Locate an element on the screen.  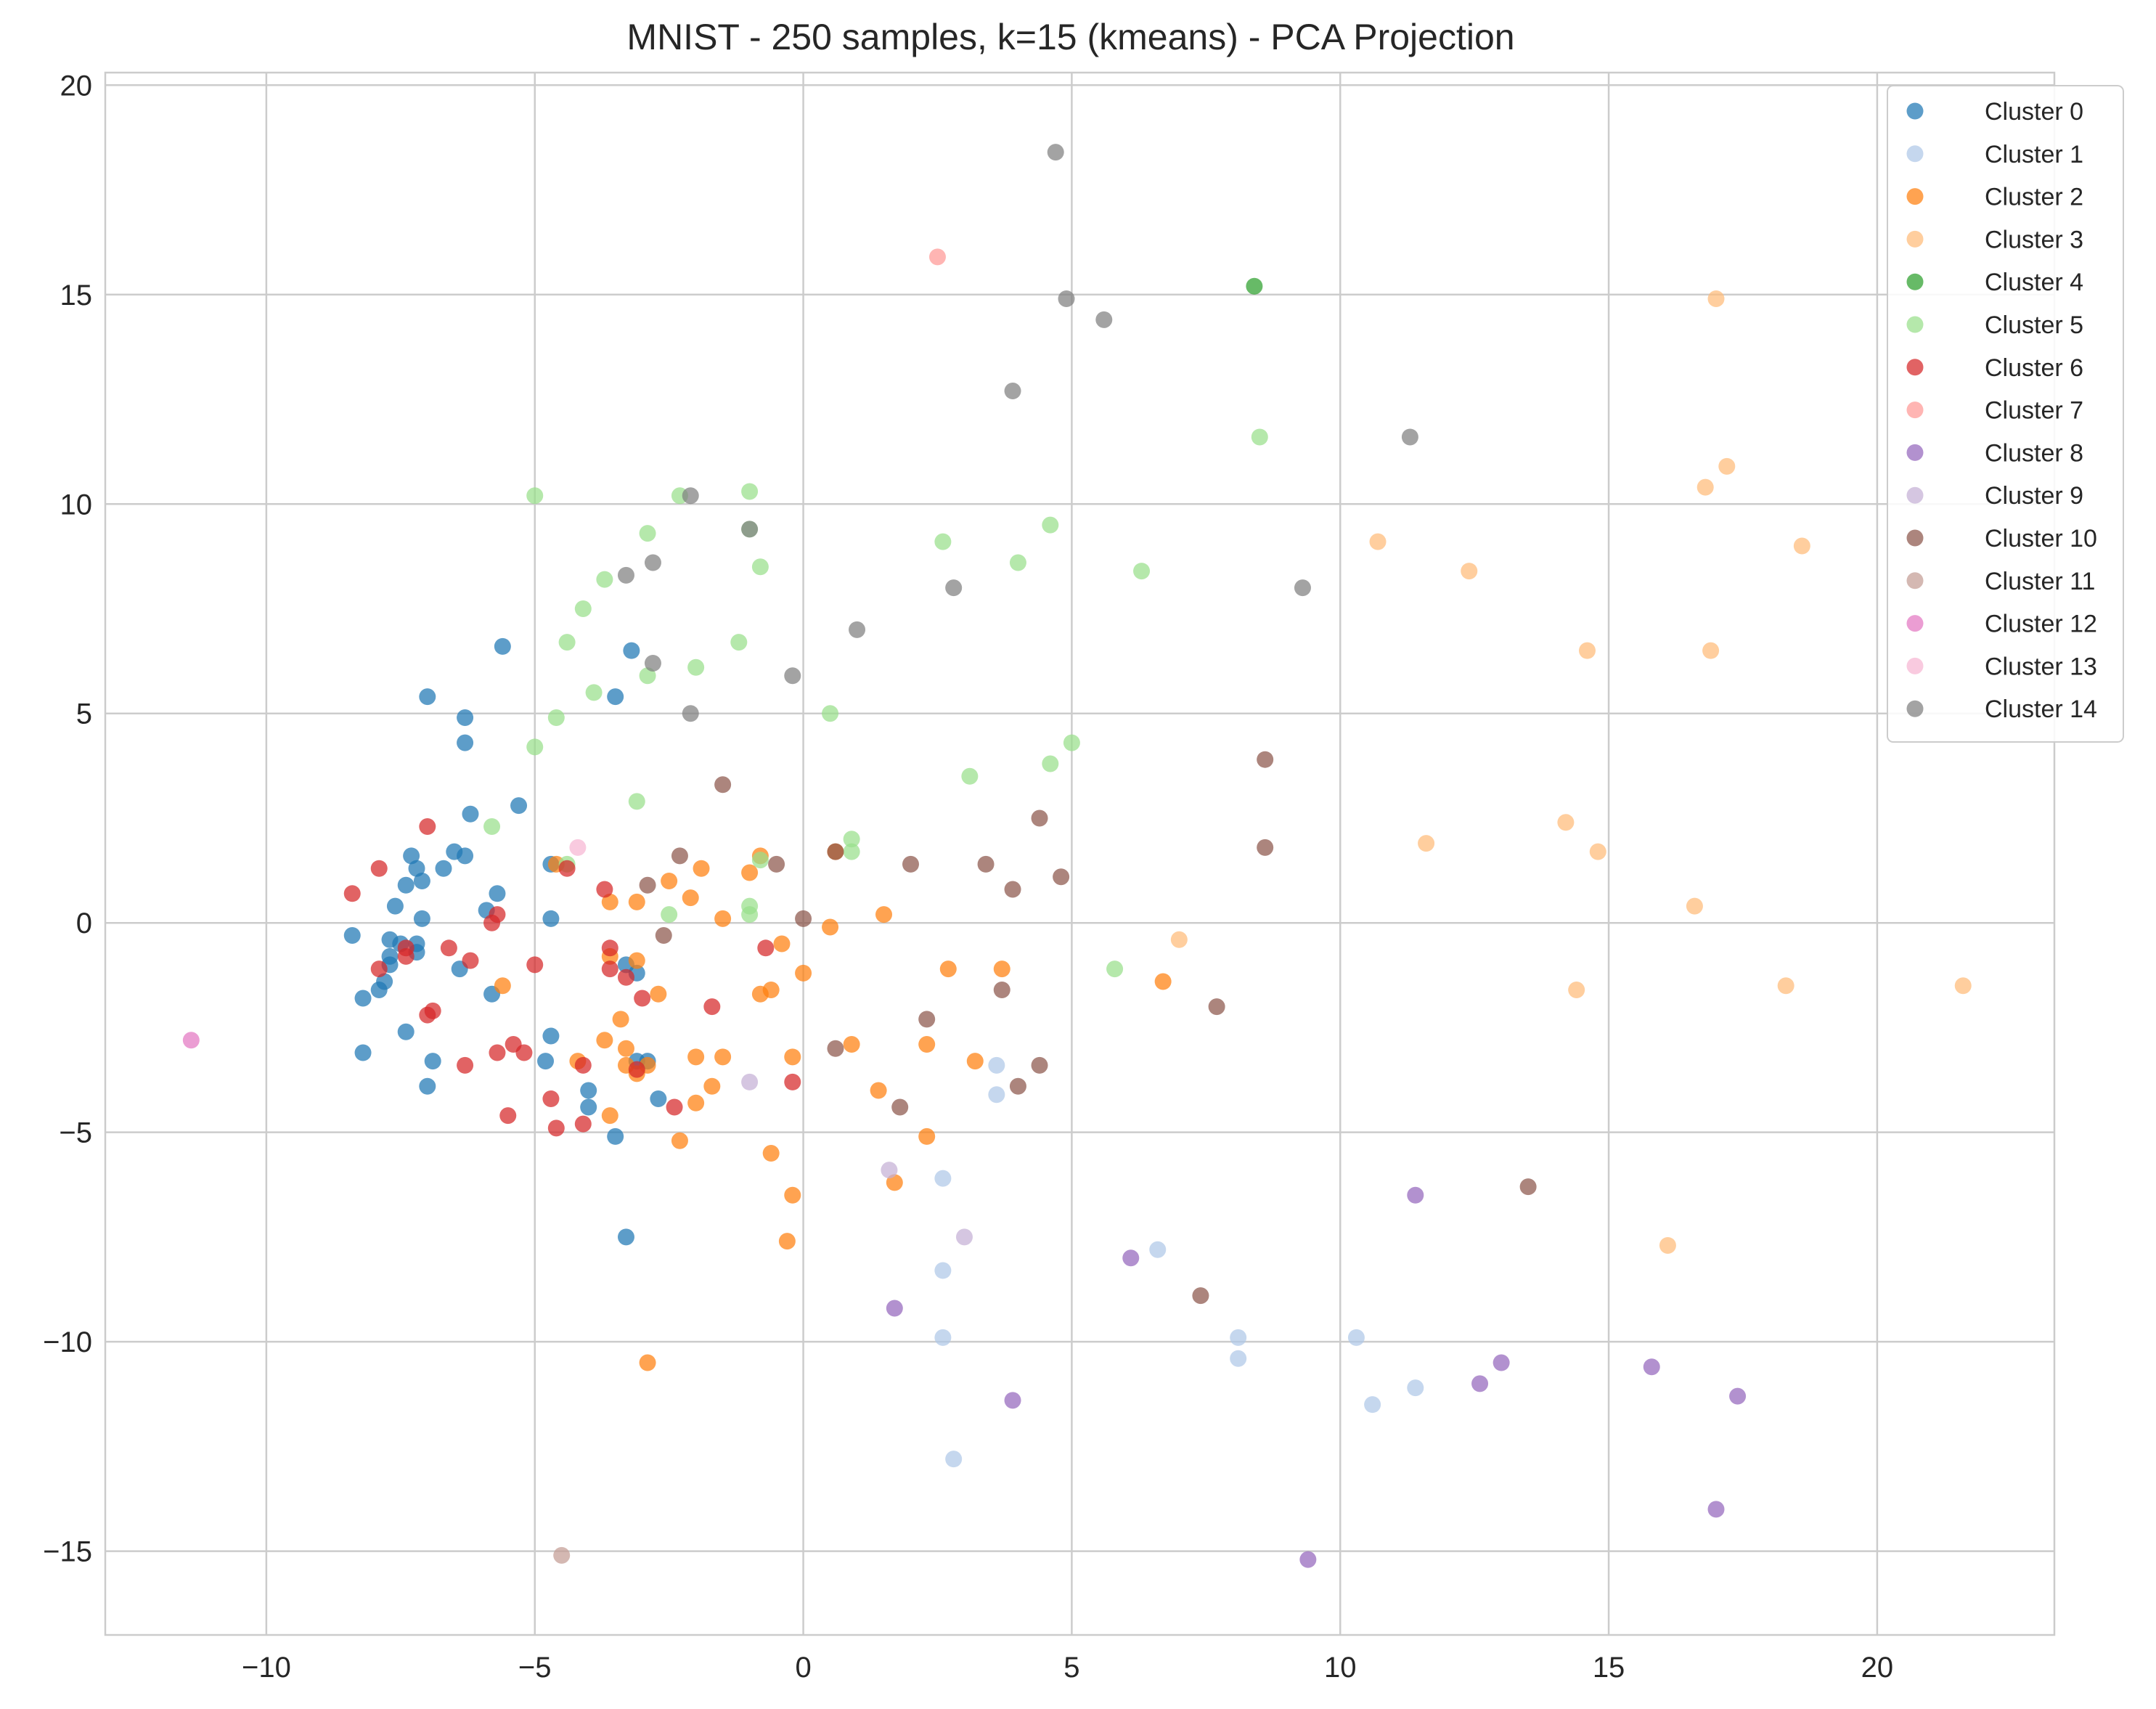
legend-label: Cluster 1 is located at coordinates (2034, 154).